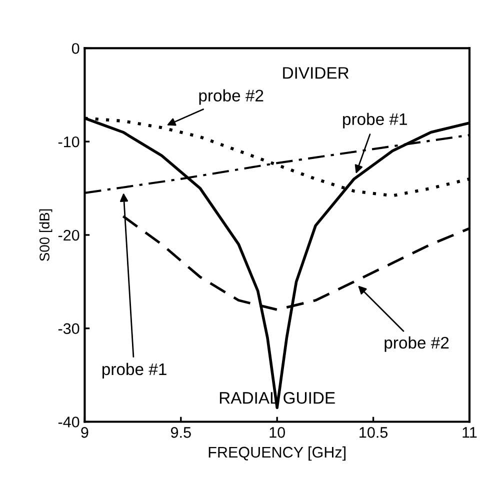 The height and width of the screenshot is (482, 484). I want to click on x-tick-label: 9, so click(84, 432).